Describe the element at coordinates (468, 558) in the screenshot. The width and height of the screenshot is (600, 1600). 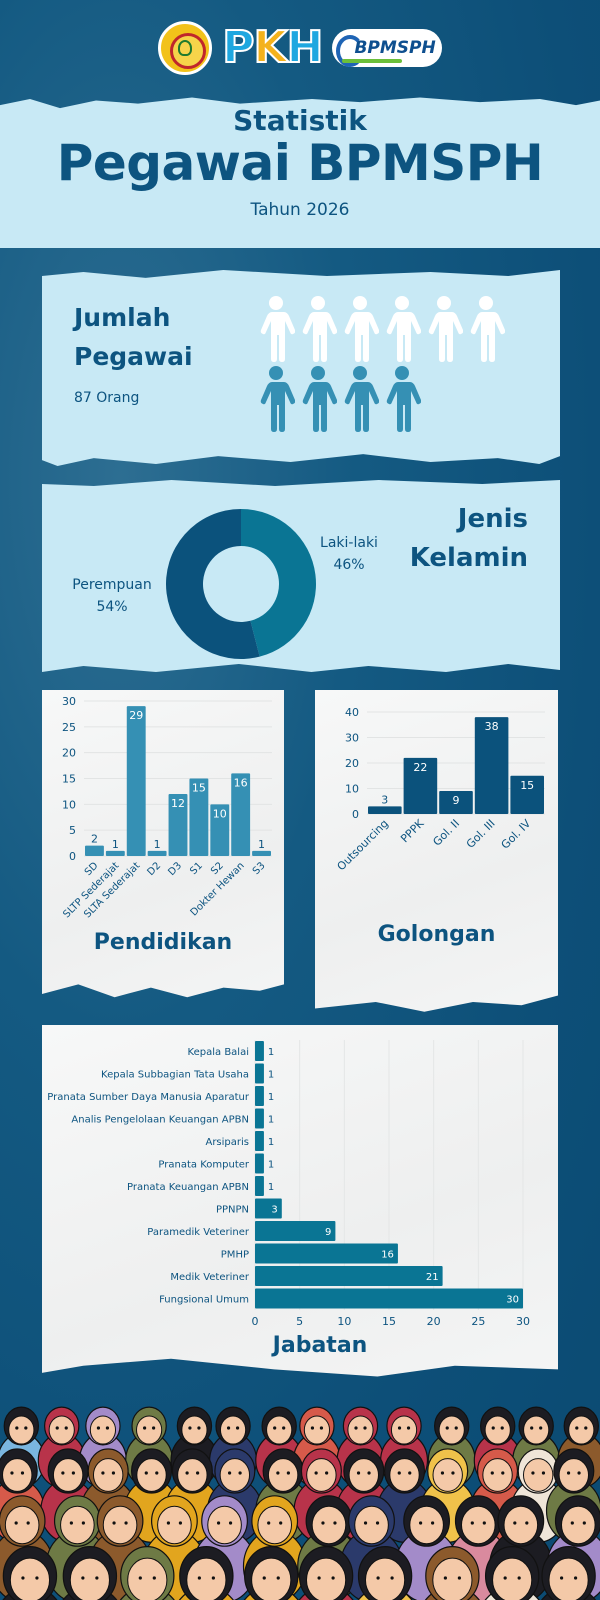
I see `gender-title-line2: Kelamin` at that location.